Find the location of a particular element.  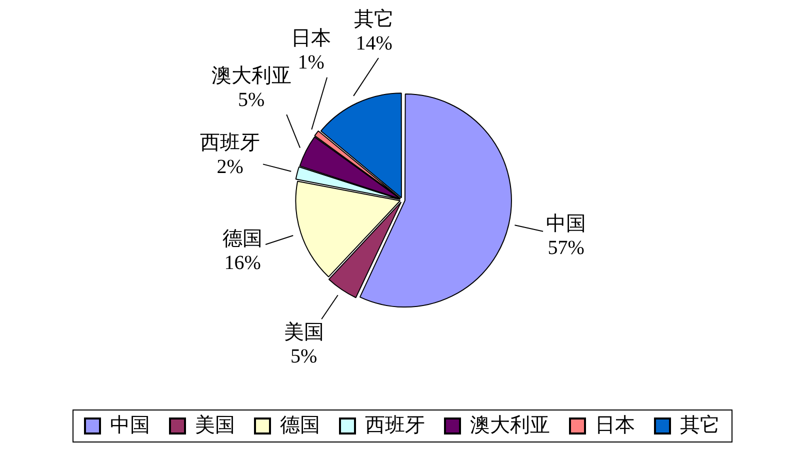

slice-label: 其它 is located at coordinates (374, 18).